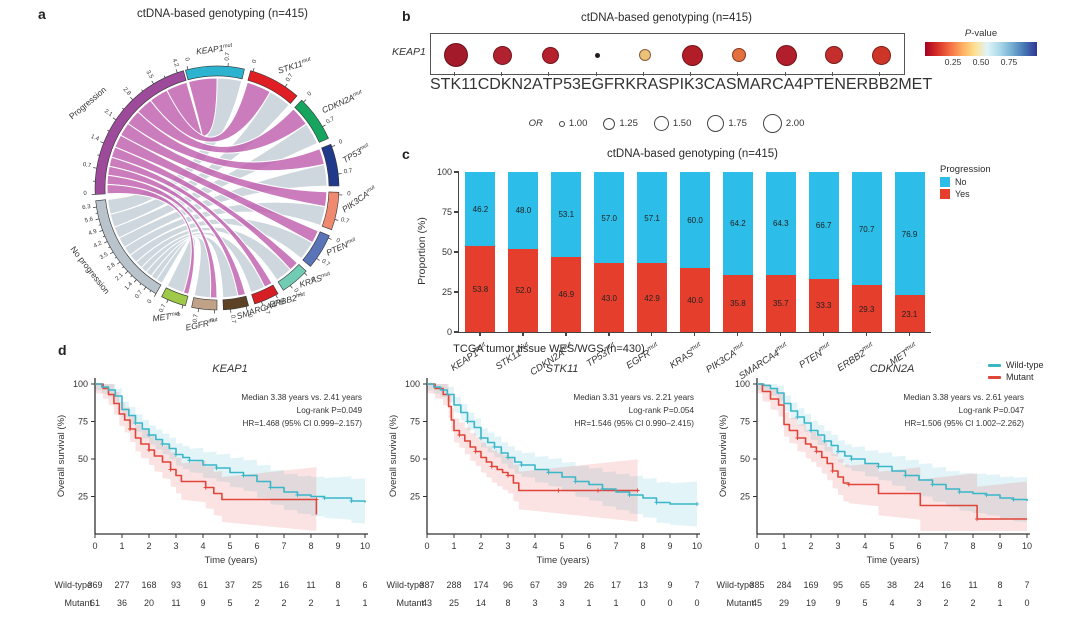  I want to click on gene-label: STK11mut, so click(295, 65).